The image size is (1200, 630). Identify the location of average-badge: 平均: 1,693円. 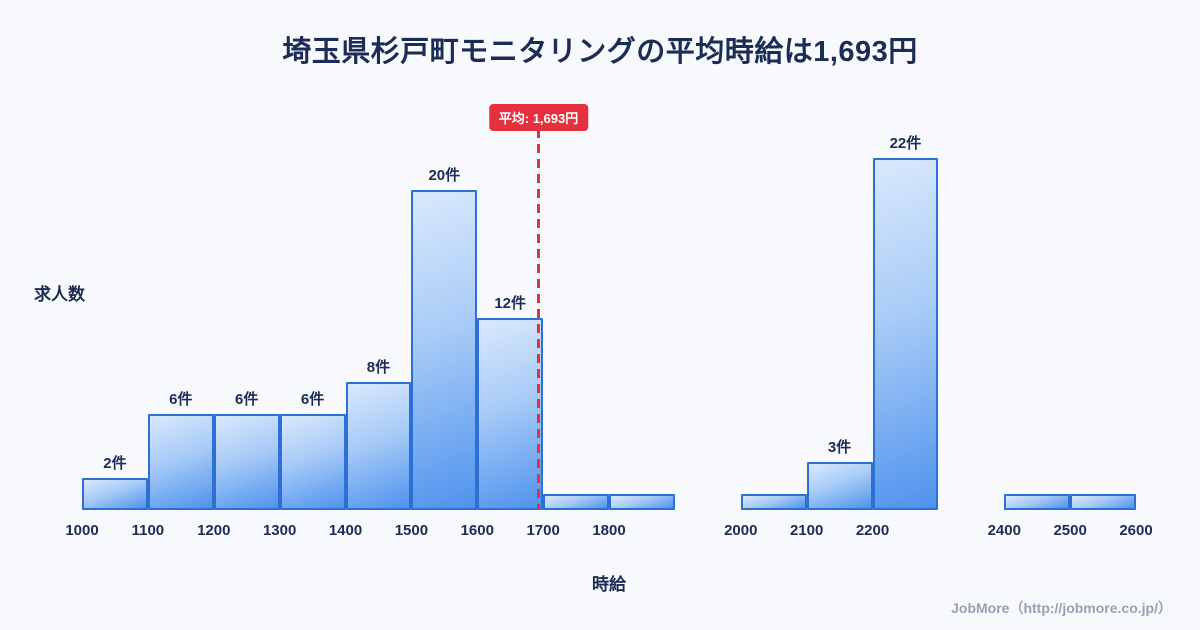
(538, 117).